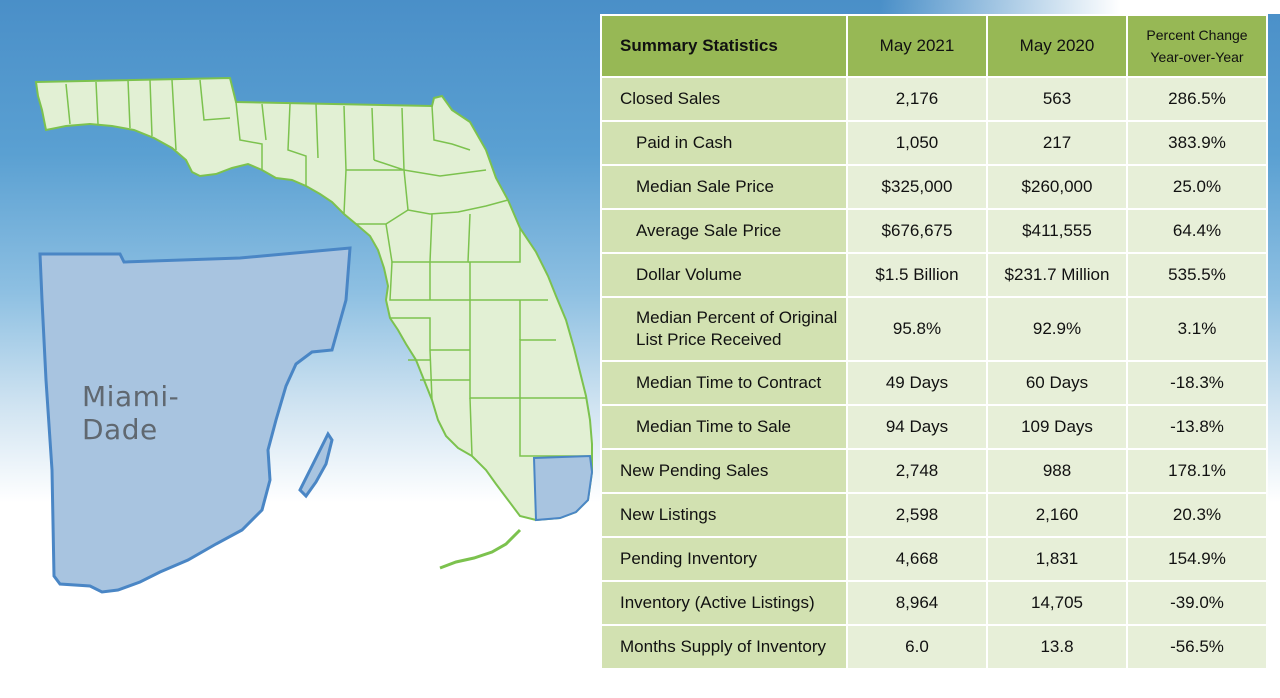 The image size is (1280, 698). Describe the element at coordinates (724, 647) in the screenshot. I see `row-label: Months Supply of Inventory` at that location.